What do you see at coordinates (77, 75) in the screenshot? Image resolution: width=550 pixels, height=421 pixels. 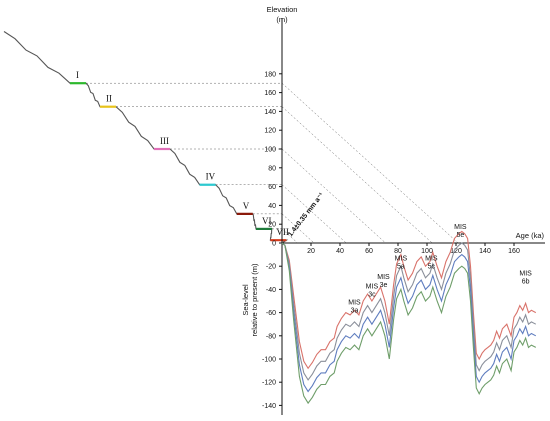 I see `terrace-label: I` at bounding box center [77, 75].